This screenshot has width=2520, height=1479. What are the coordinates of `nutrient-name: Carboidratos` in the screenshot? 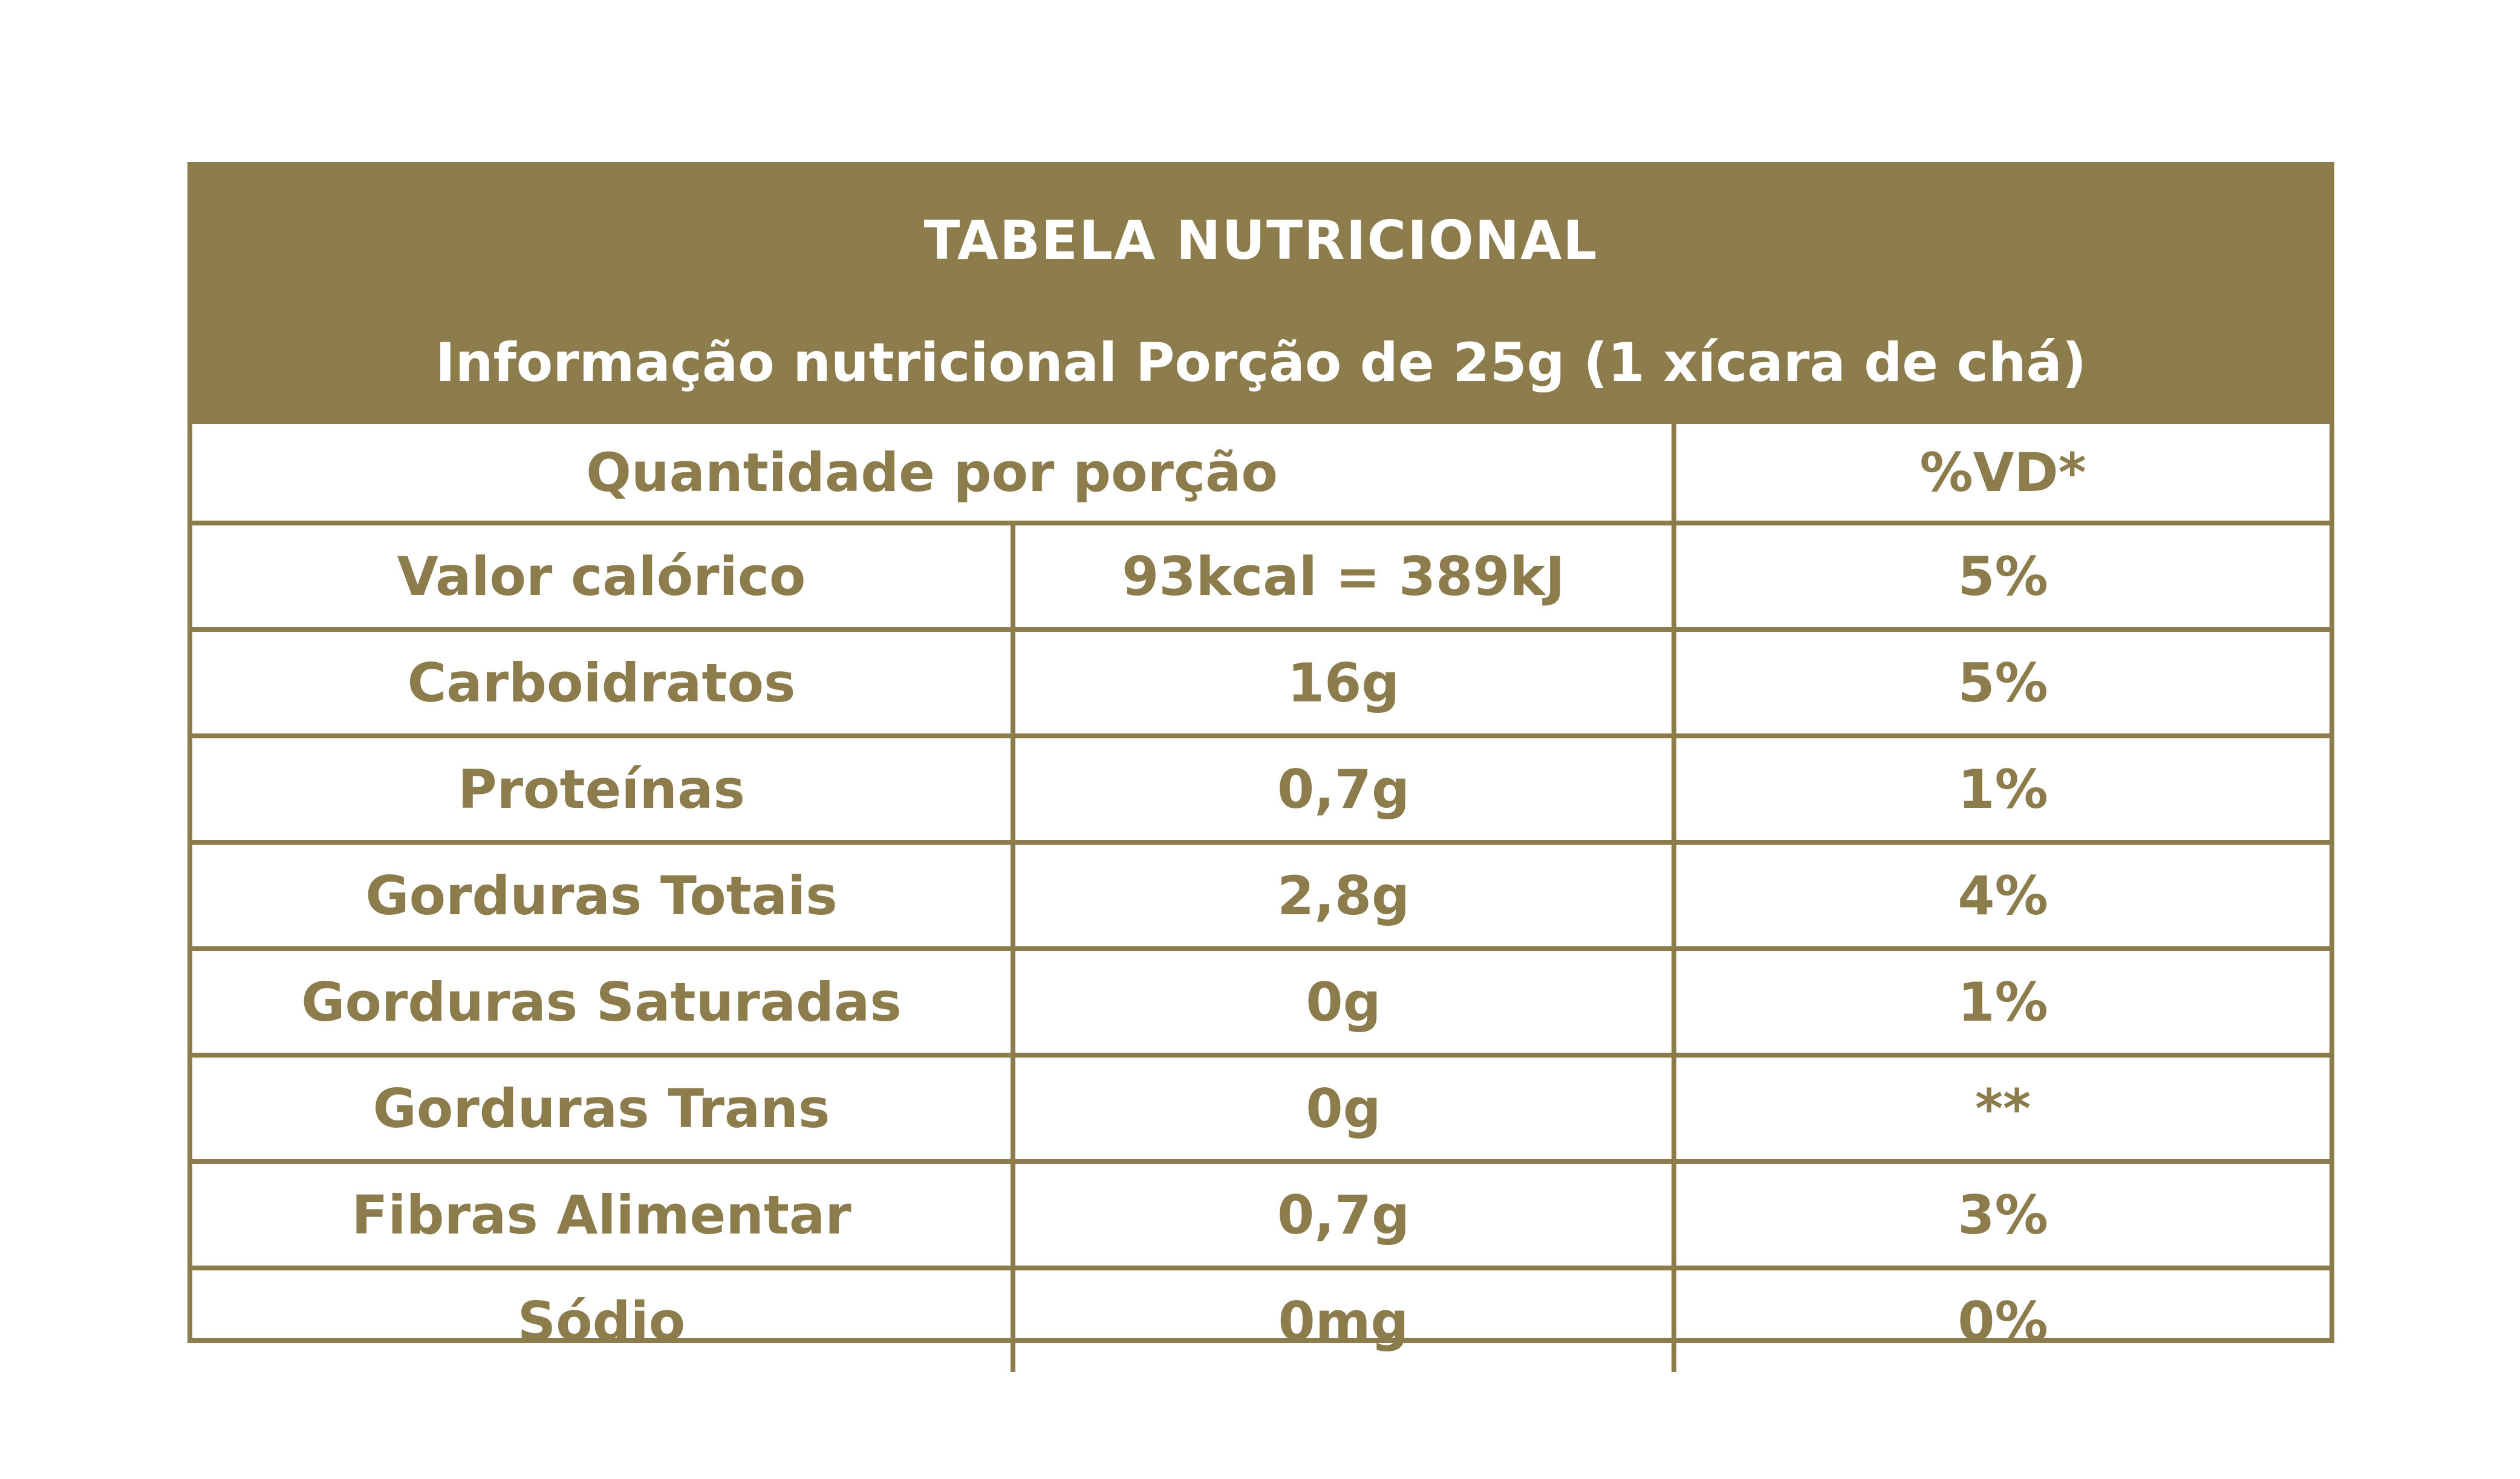 It's located at (603, 682).